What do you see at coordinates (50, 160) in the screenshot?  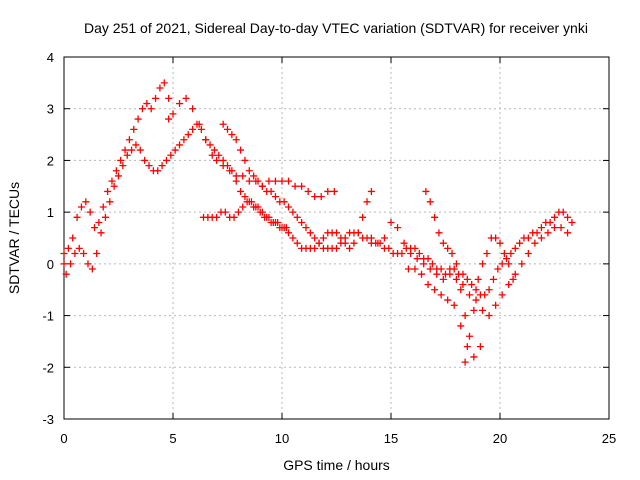 I see `y-tick-label: 2` at bounding box center [50, 160].